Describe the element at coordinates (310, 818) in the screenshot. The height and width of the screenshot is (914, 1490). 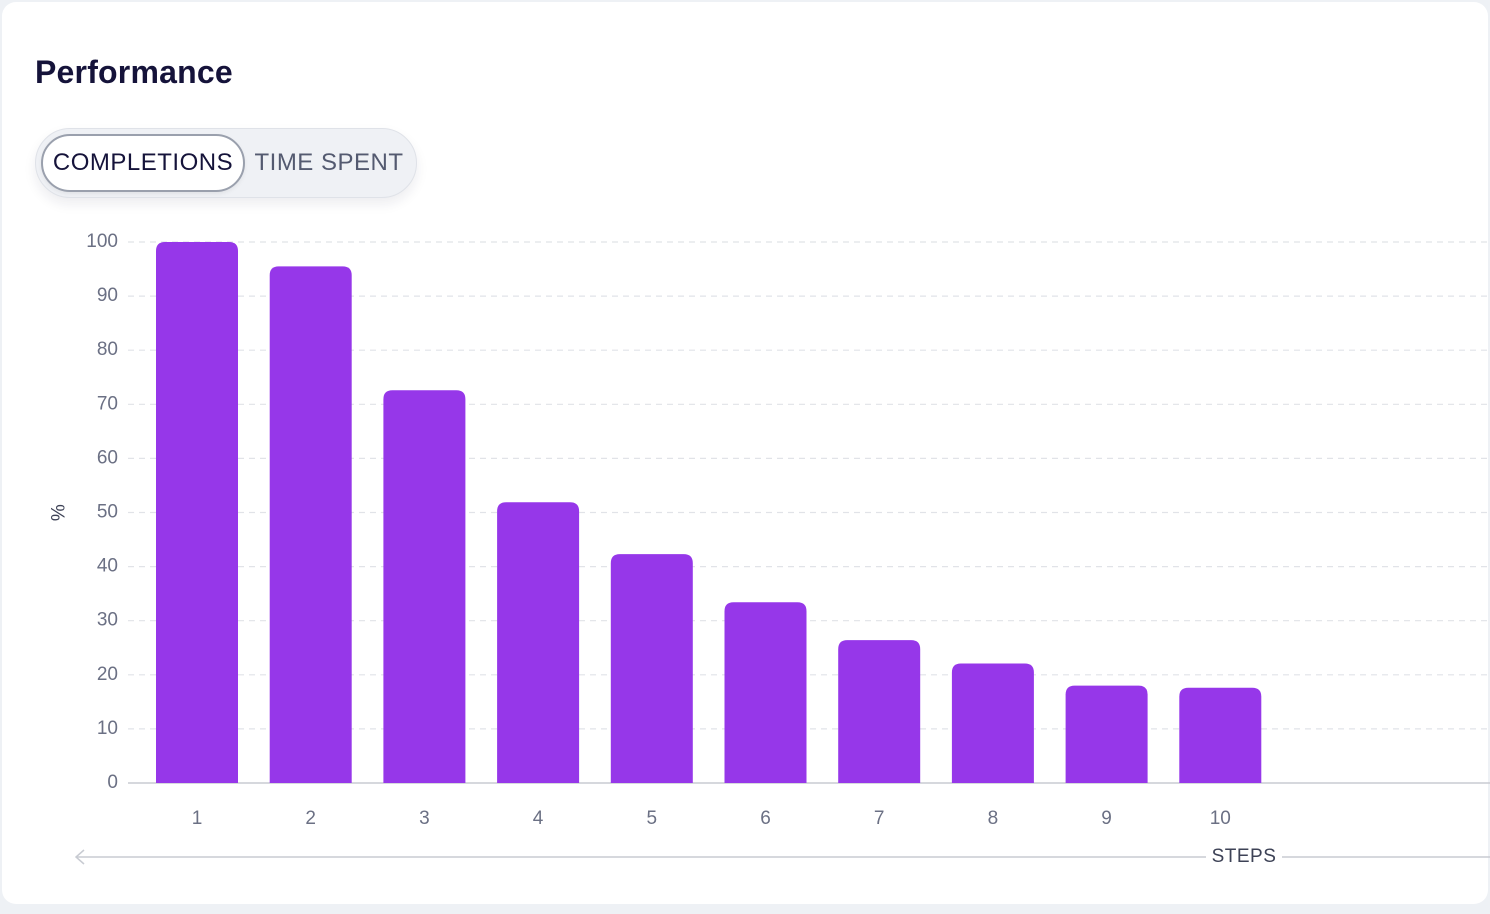
I see `x-tick-label: 2` at that location.